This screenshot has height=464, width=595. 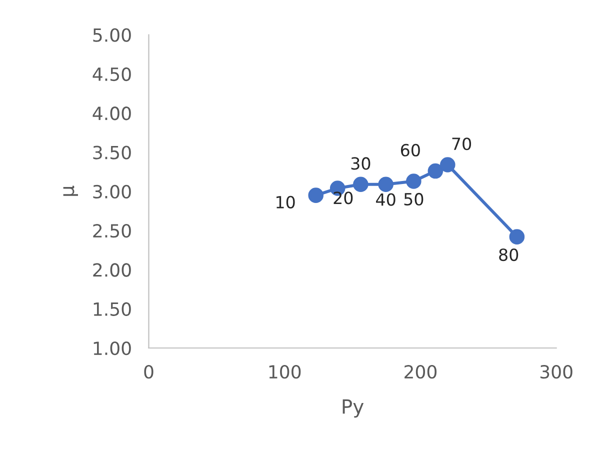 I want to click on y-tick-label: 4.00, so click(x=111, y=113).